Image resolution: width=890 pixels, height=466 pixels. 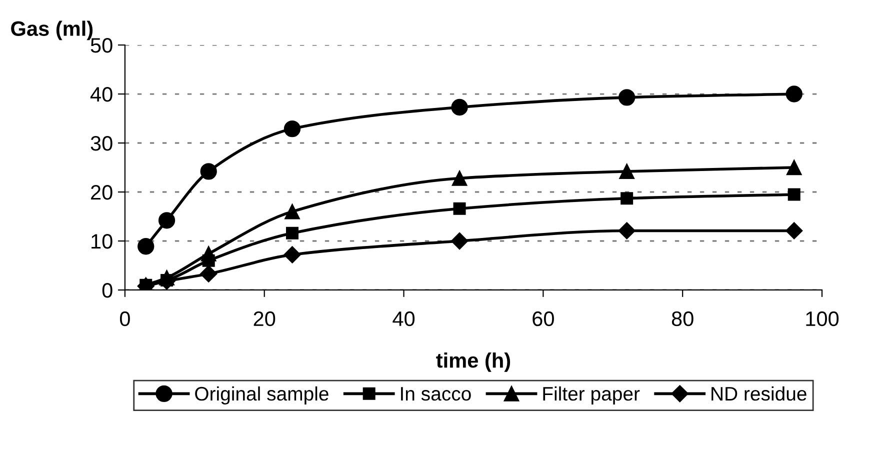 I want to click on y-tick-label: 10, so click(x=102, y=241).